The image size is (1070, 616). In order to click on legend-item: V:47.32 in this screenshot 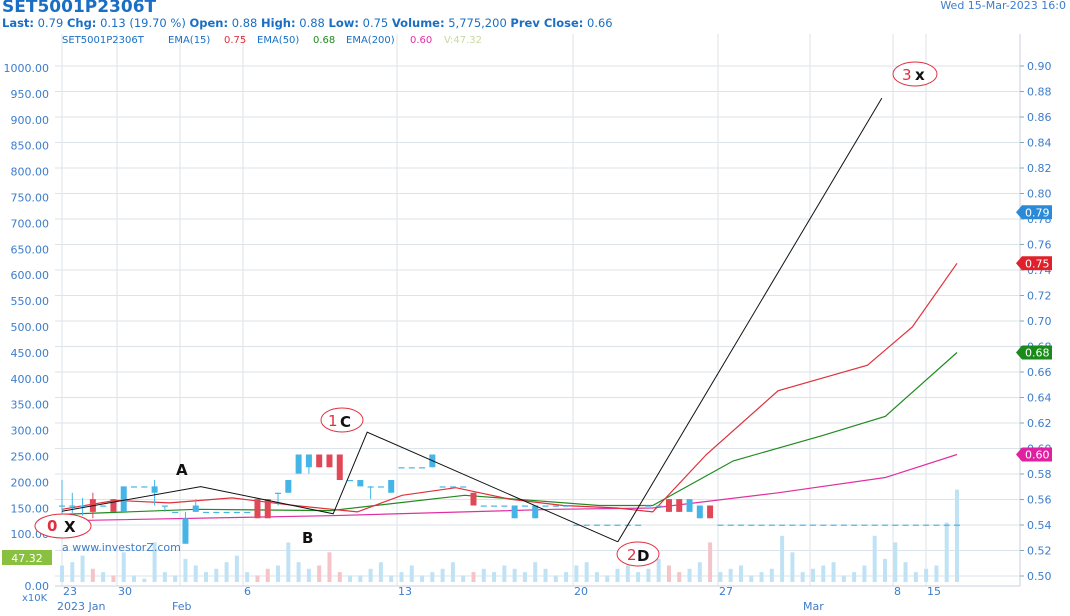, I will do `click(463, 40)`.